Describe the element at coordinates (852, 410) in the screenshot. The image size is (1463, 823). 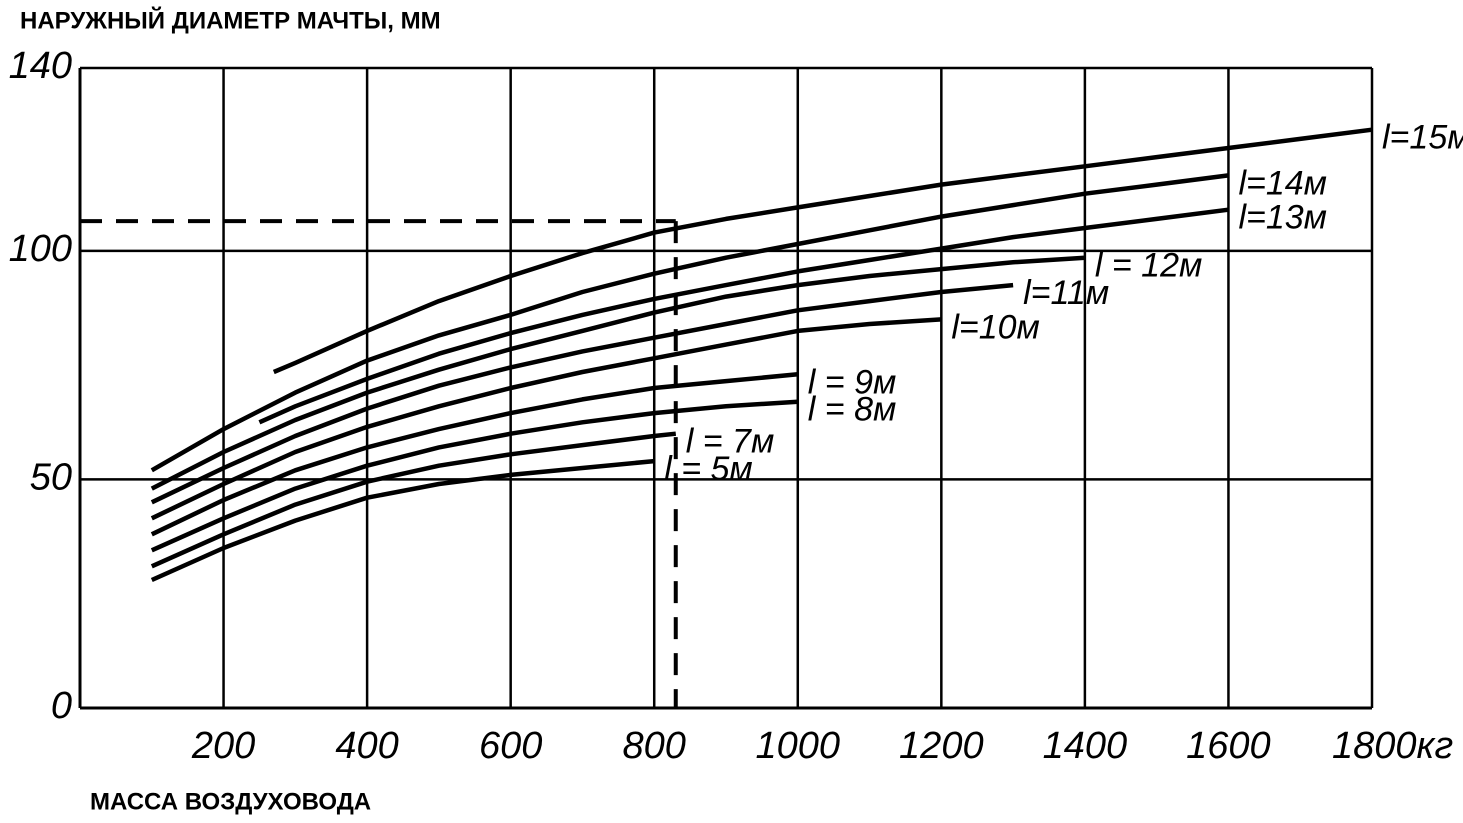
I see `series-label: l = 8м` at that location.